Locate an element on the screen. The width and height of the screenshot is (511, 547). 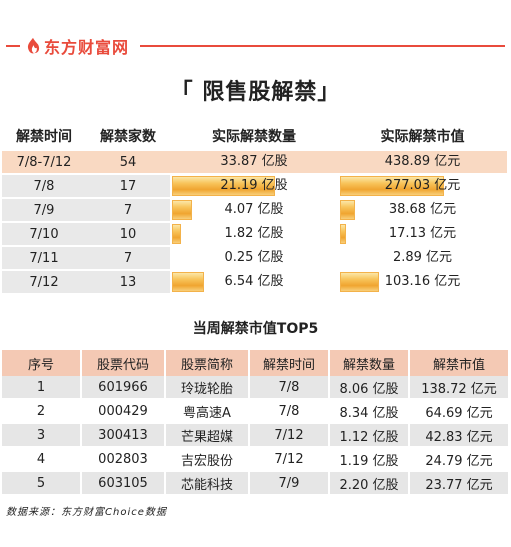
summary-quantity-cell: 0.25 亿股 is located at coordinates (254, 258).